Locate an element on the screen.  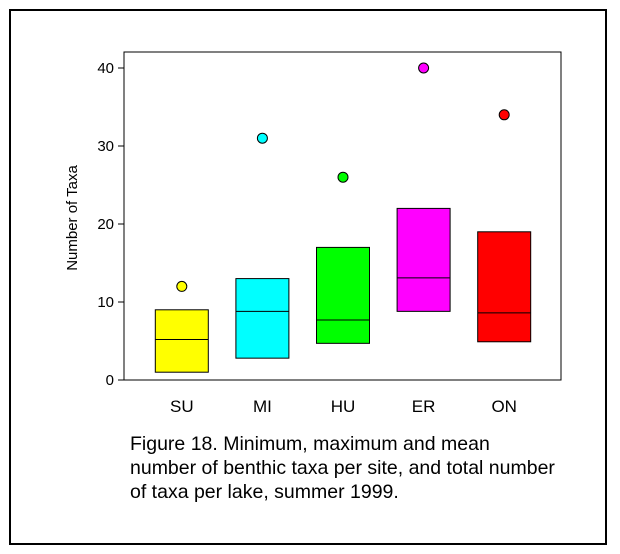
total-point-mi is located at coordinates (262, 138).